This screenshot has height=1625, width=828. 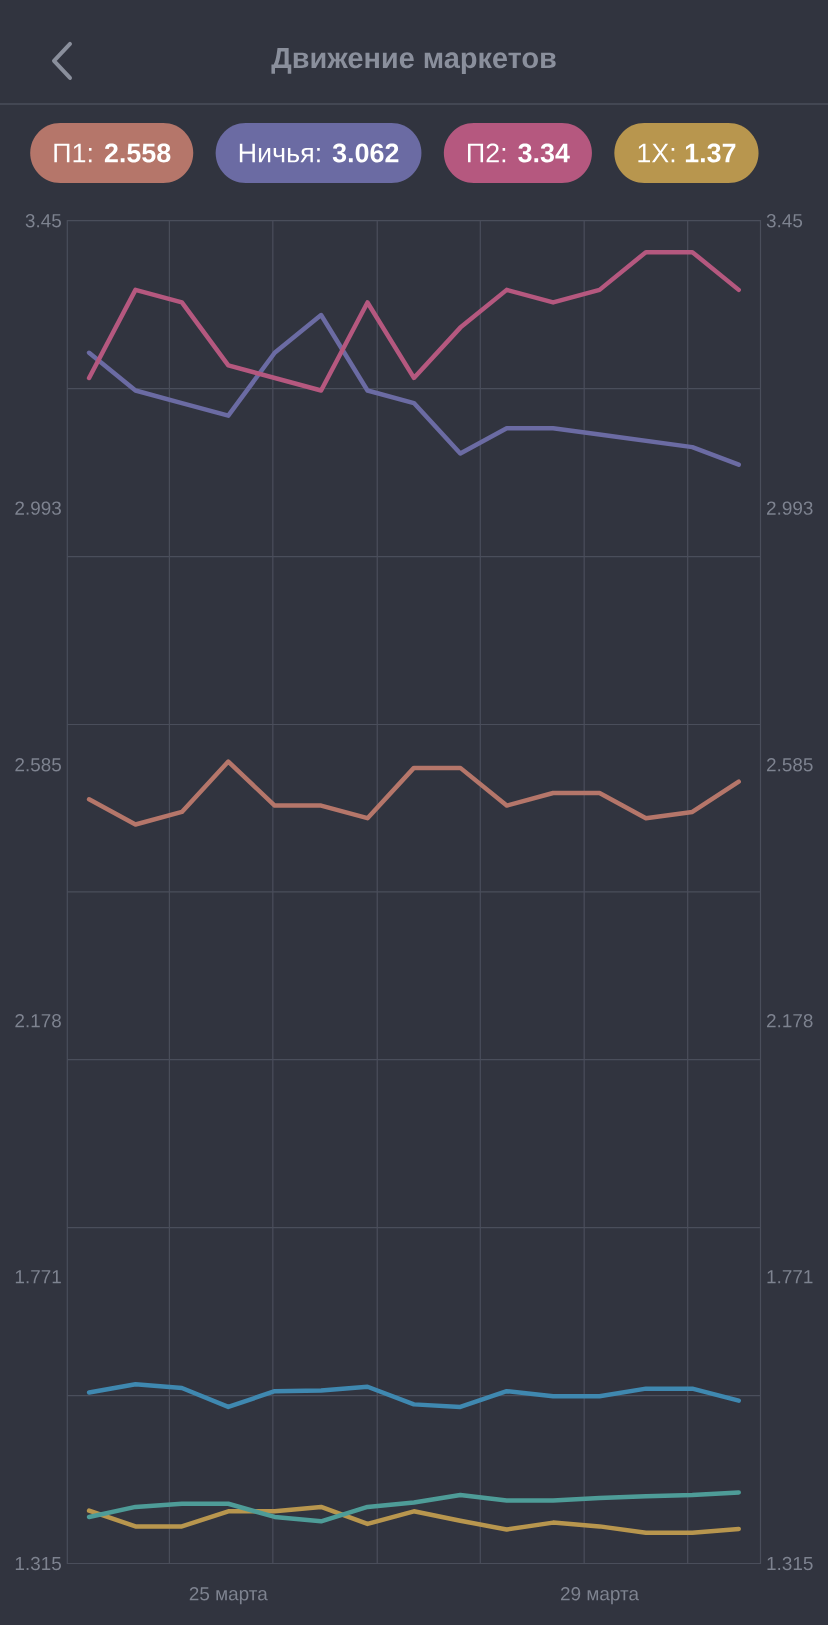 I want to click on text: 1X: 1.37, so click(x=687, y=153).